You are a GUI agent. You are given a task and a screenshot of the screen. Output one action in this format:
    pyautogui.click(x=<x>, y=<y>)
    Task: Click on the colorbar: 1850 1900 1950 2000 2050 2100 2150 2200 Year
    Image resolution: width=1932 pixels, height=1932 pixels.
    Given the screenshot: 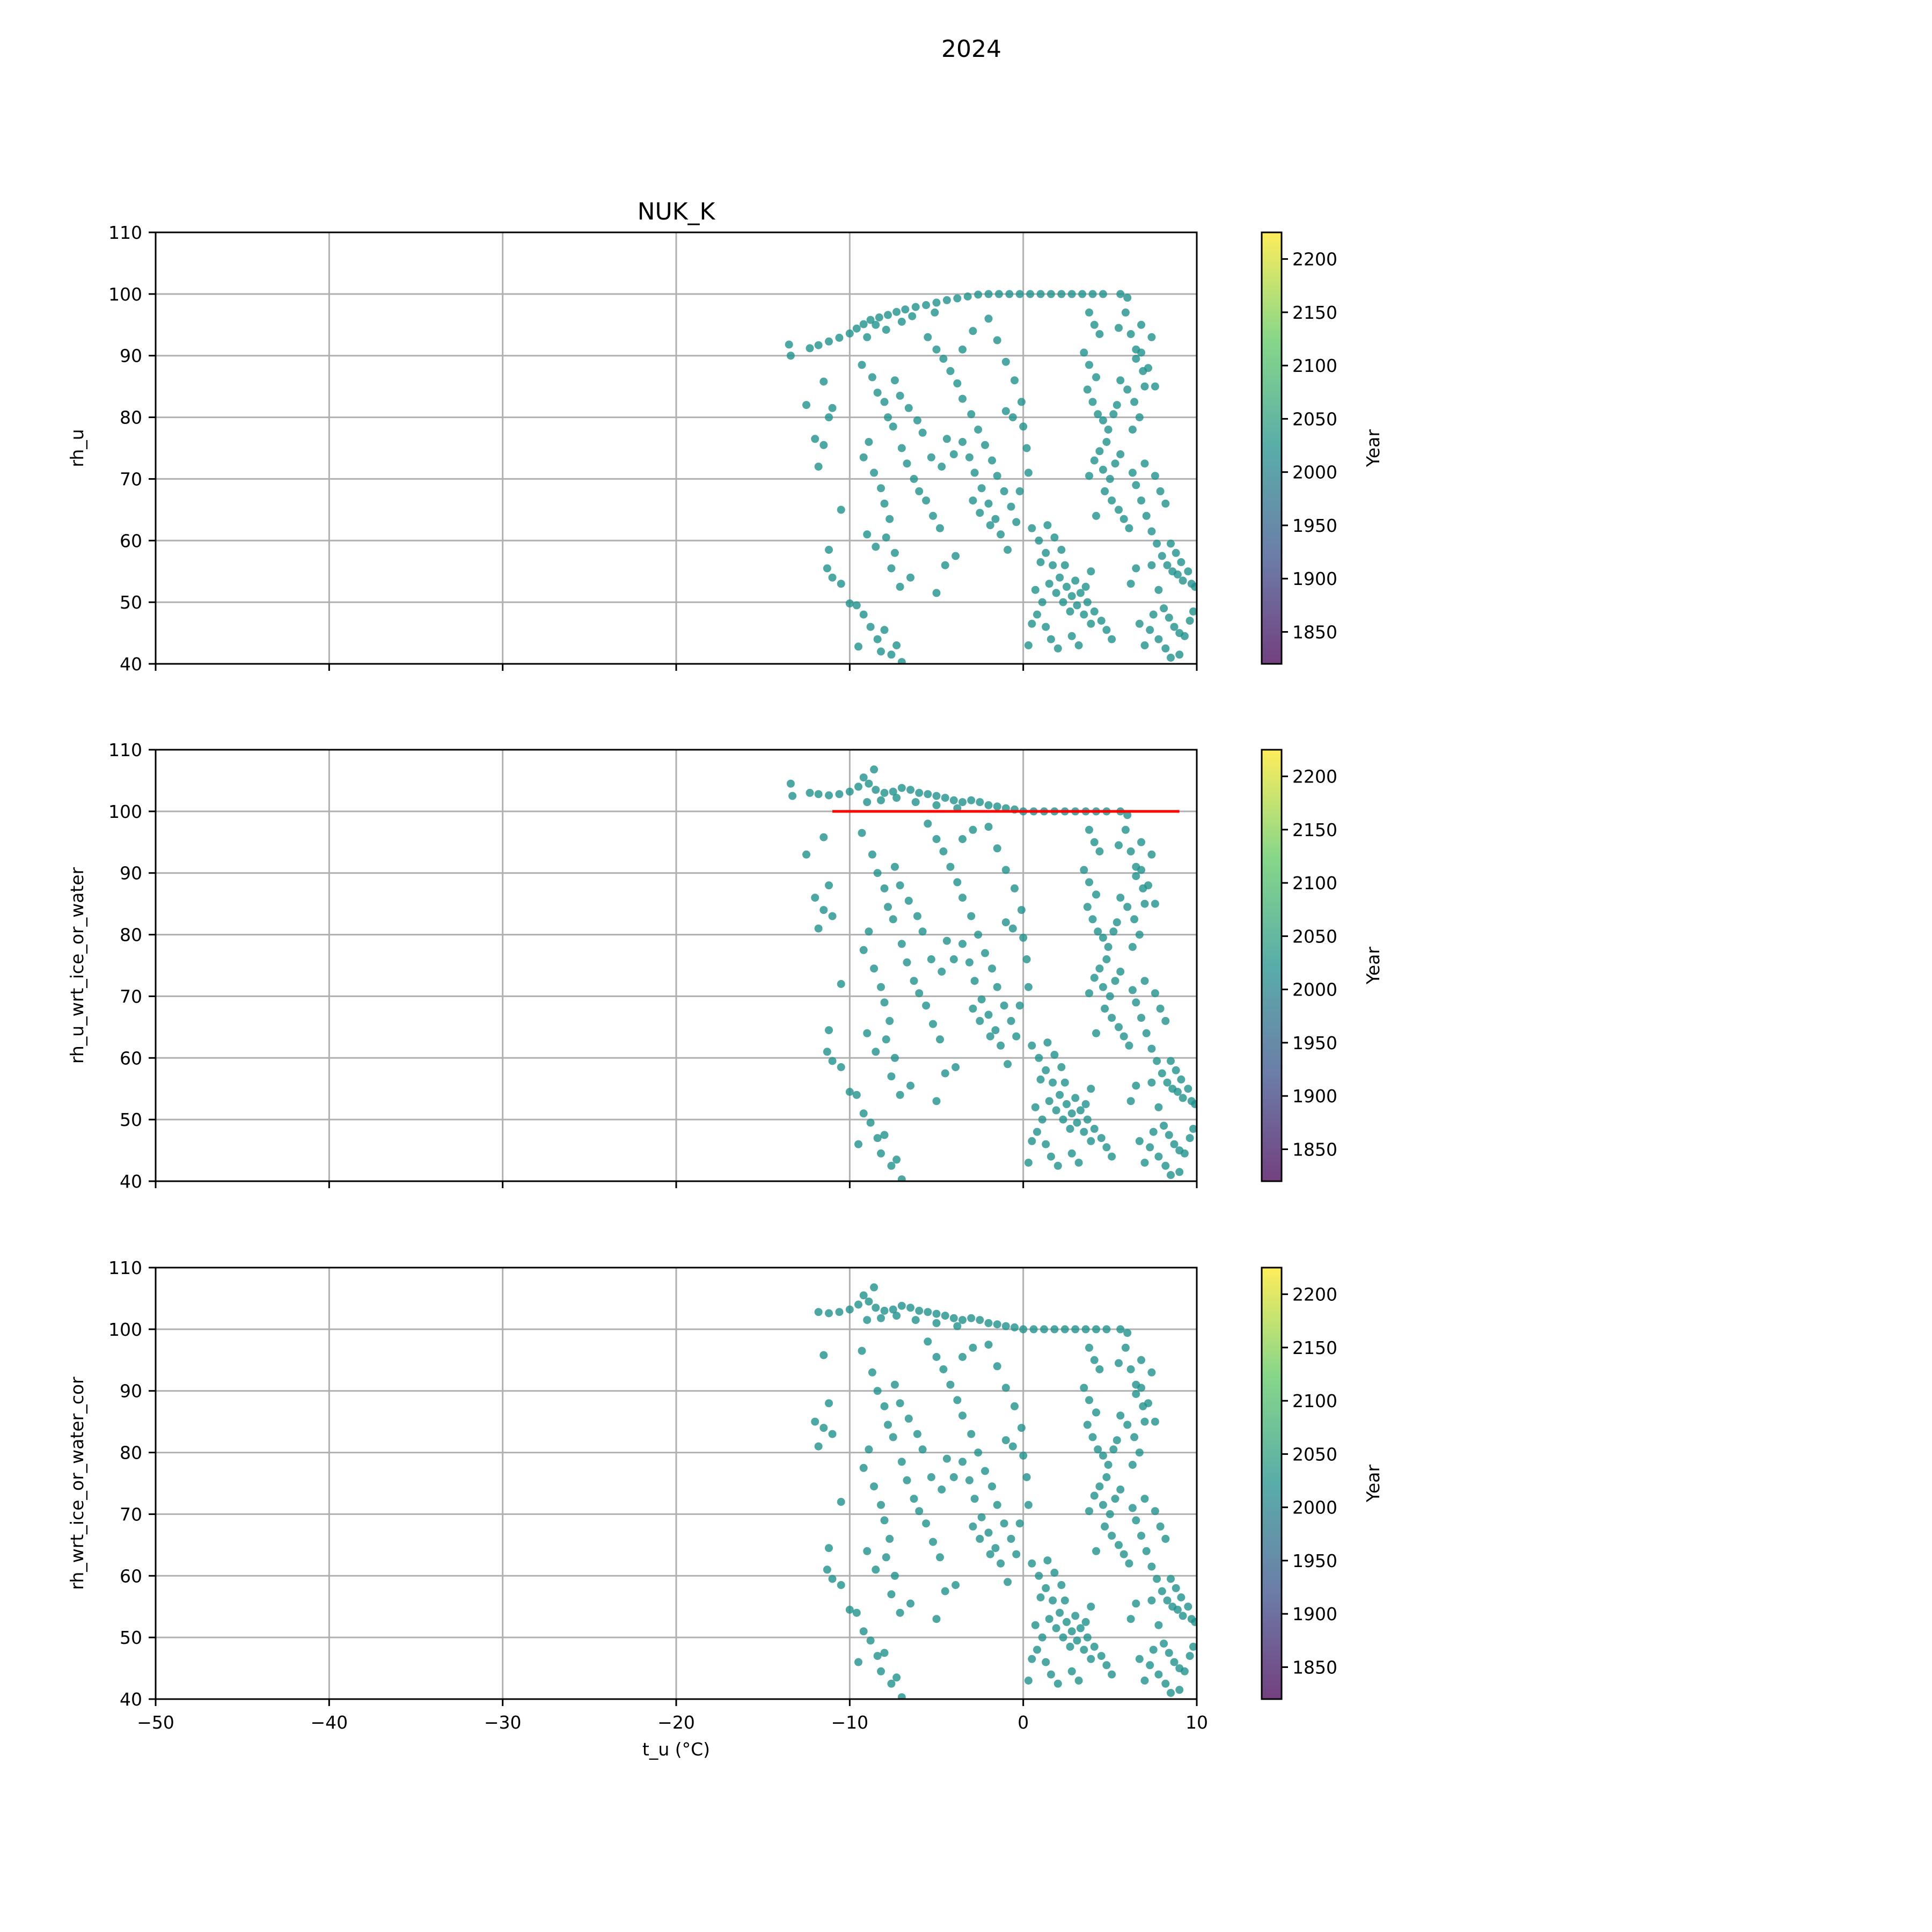 What is the action you would take?
    pyautogui.click(x=1322, y=1483)
    